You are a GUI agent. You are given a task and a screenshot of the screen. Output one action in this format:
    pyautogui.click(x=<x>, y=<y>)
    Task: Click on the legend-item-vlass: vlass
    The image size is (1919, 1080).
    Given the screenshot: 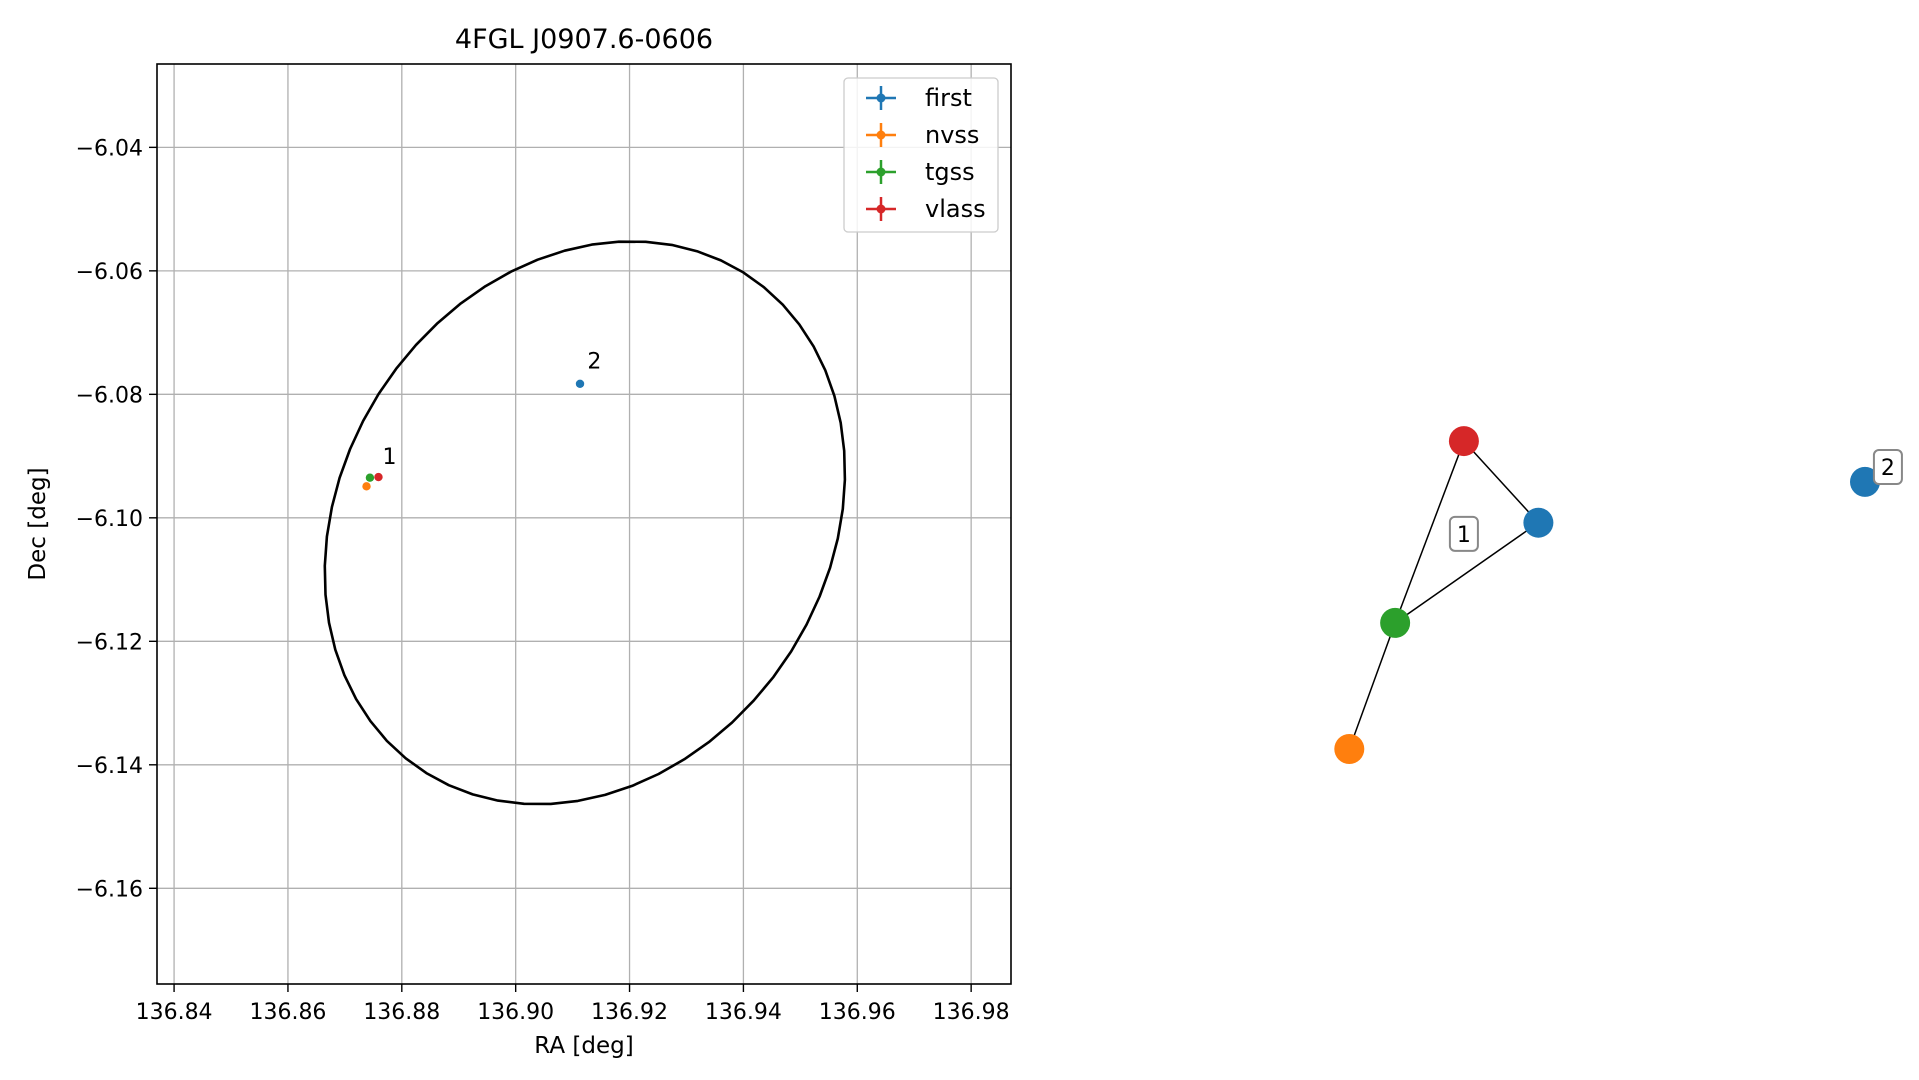 What is the action you would take?
    pyautogui.click(x=926, y=209)
    